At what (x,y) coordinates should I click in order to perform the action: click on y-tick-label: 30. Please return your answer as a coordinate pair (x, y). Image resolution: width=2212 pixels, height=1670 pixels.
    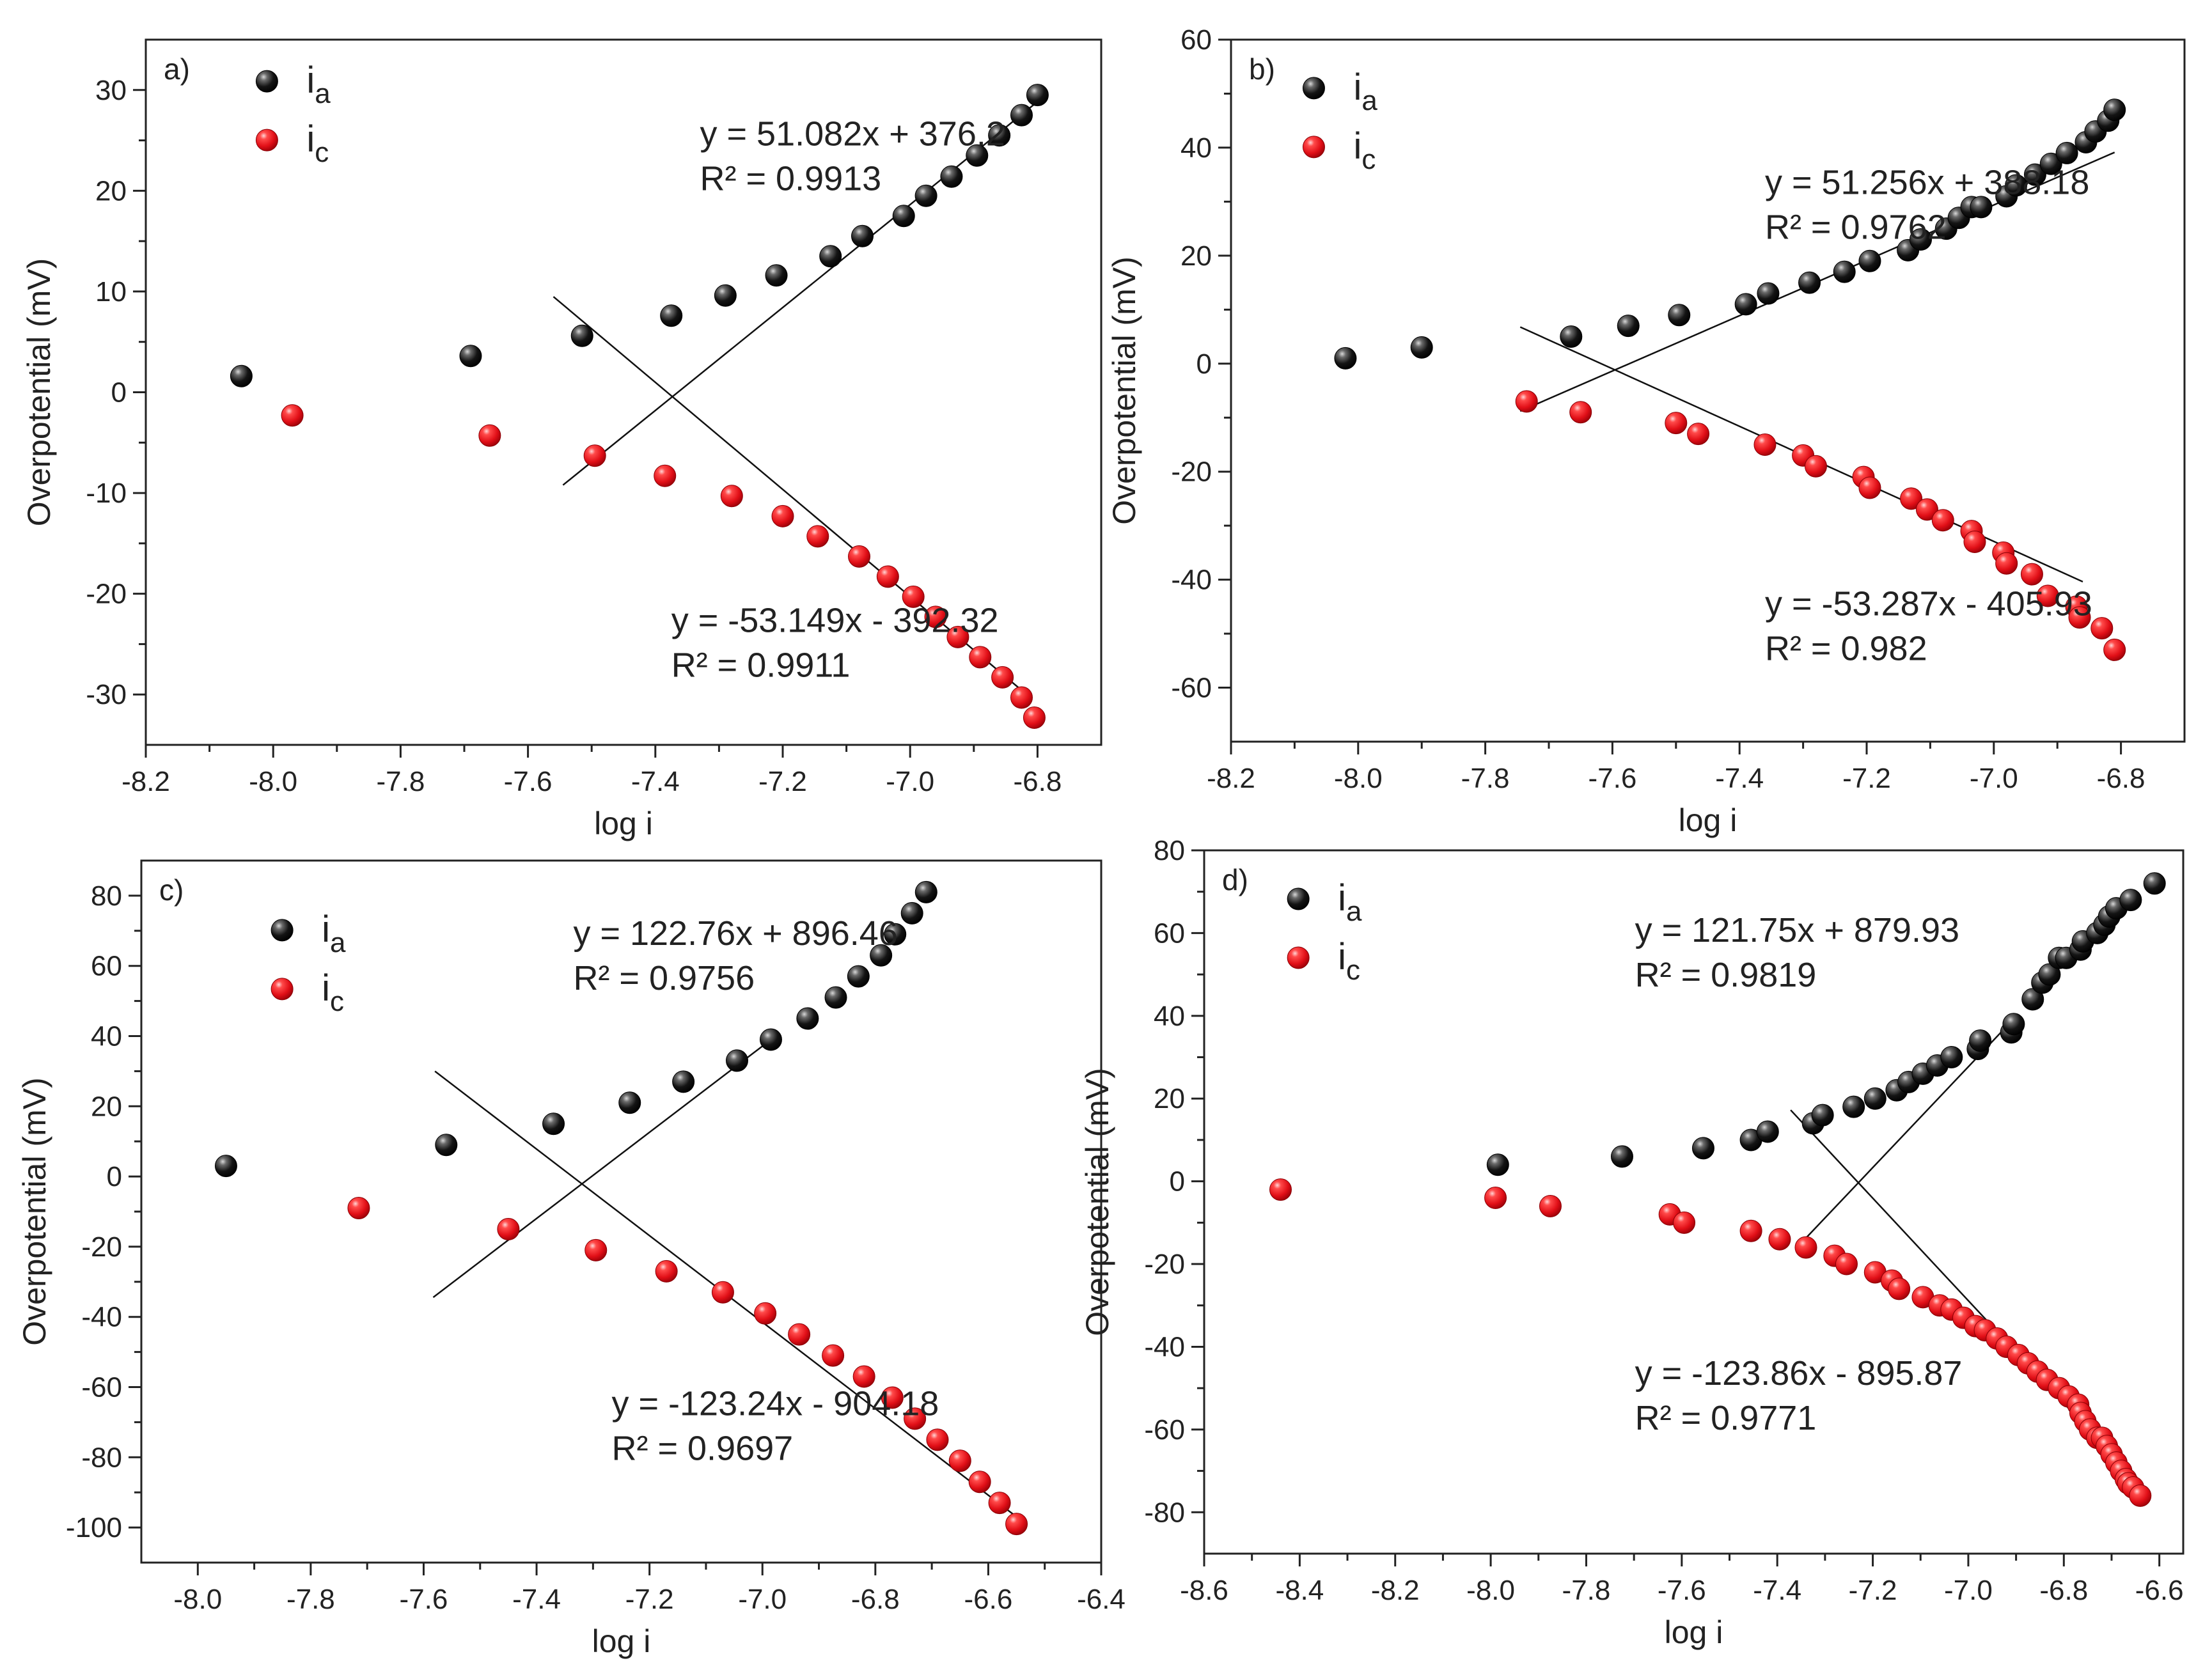
    Looking at the image, I should click on (111, 91).